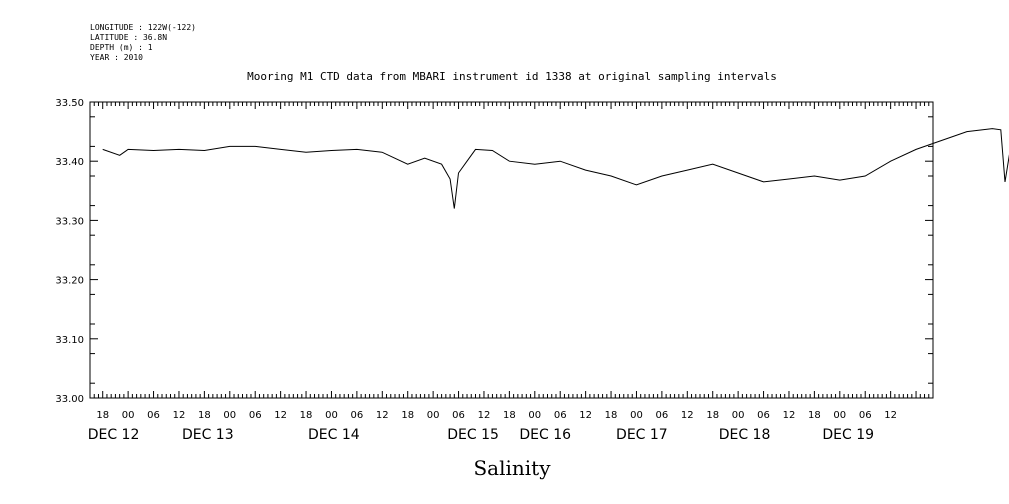  What do you see at coordinates (745, 435) in the screenshot?
I see `x-day-label: DEC 18` at bounding box center [745, 435].